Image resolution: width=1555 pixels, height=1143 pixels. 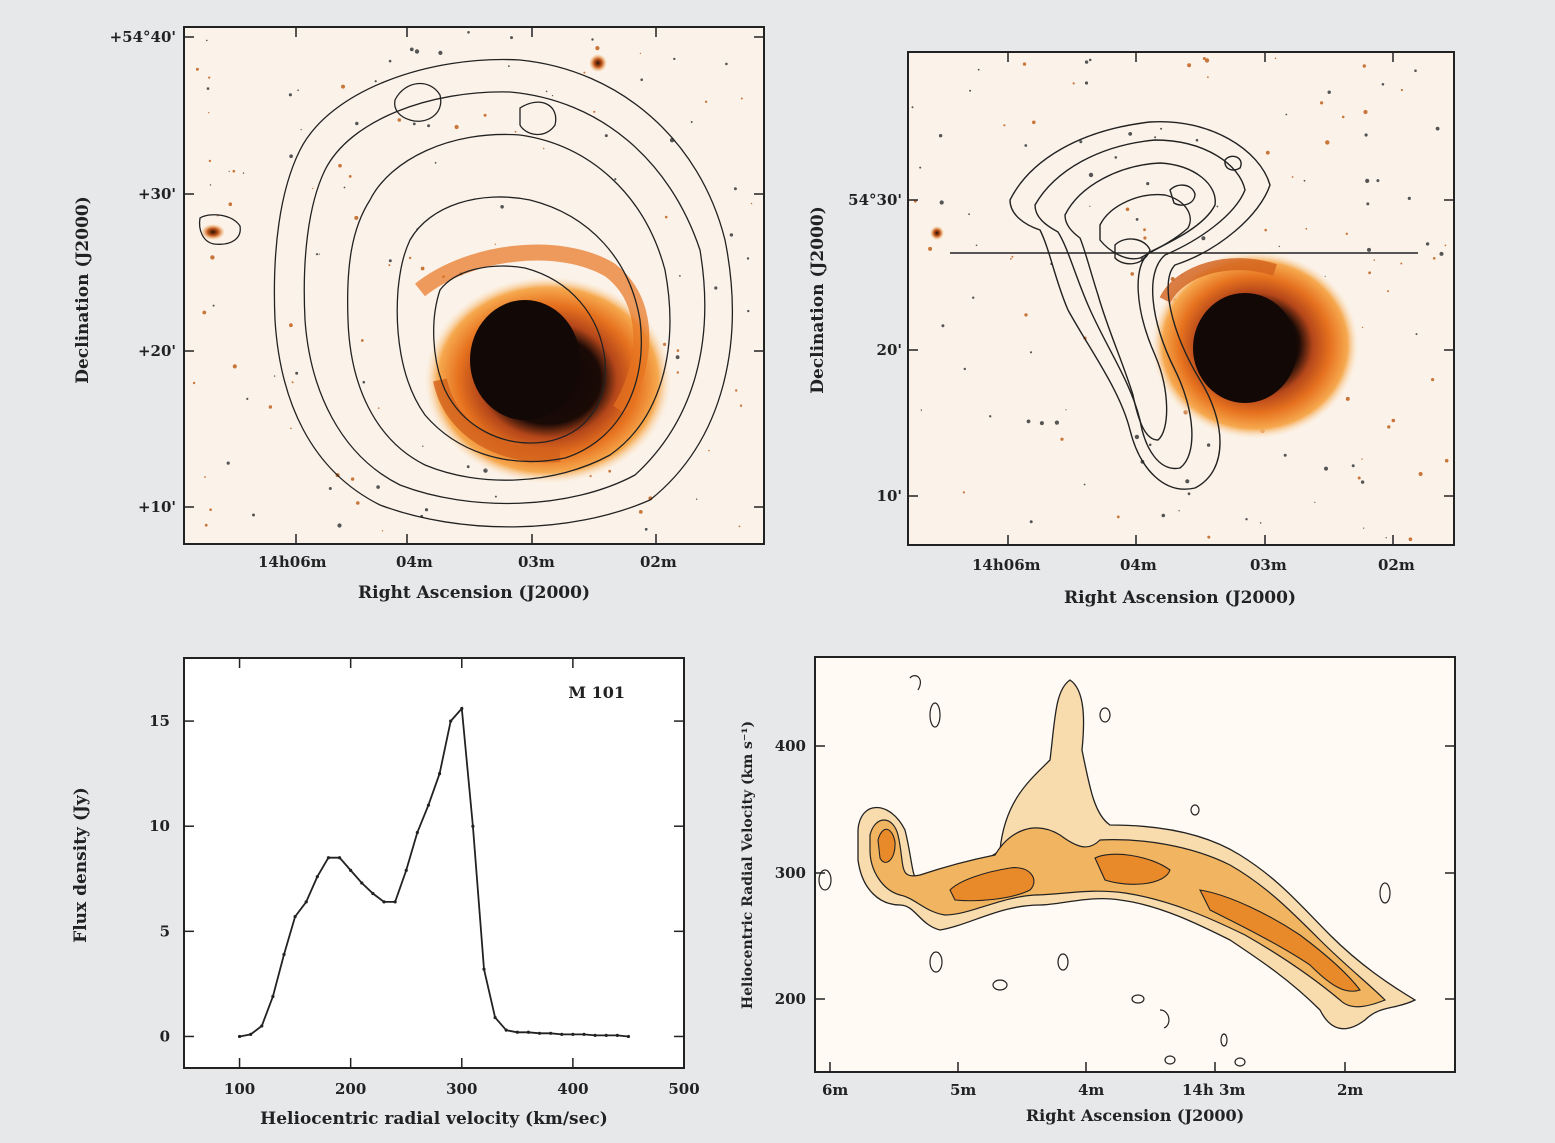 What do you see at coordinates (424, 905) in the screenshot?
I see `chart-tick-labels: 100 200 300 400 500 0 5 10 15` at bounding box center [424, 905].